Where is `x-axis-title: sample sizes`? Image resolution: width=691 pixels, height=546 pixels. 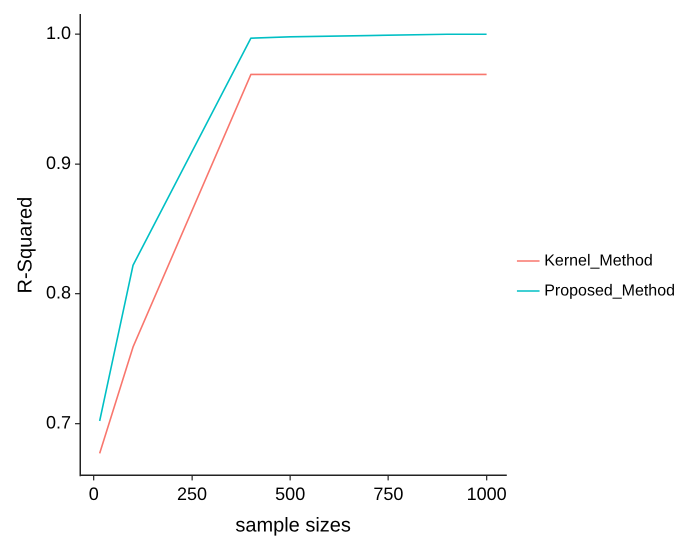
x-axis-title: sample sizes is located at coordinates (293, 525).